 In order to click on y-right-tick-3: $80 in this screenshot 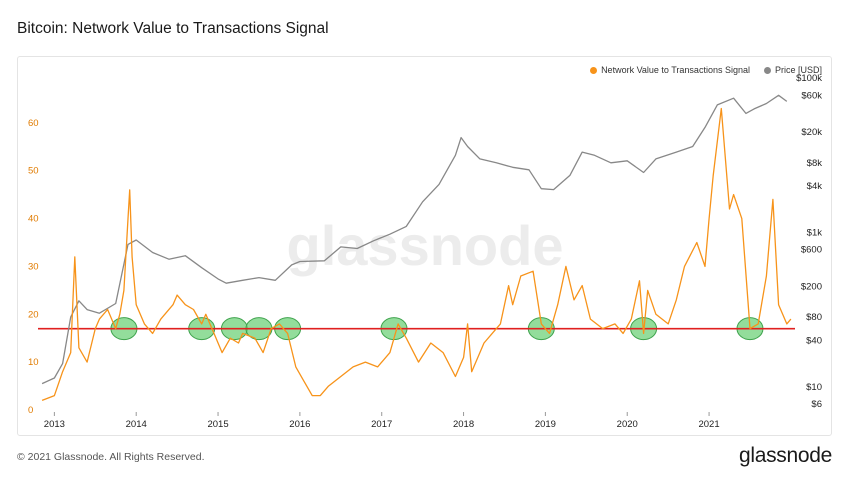, I will do `click(814, 317)`.